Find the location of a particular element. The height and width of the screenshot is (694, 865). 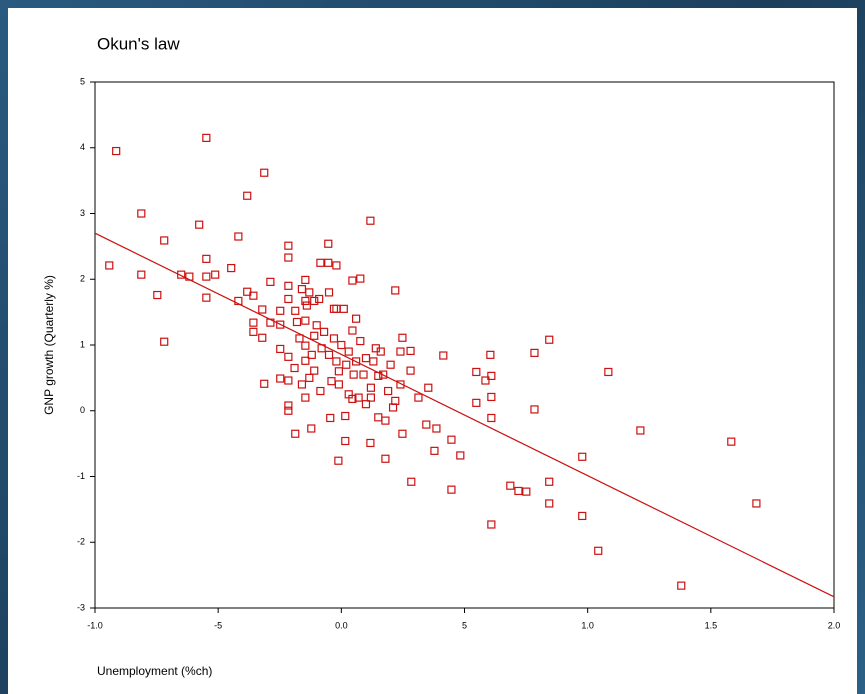

y-axis-label: GNP growth (Quarterly %) is located at coordinates (49, 345).